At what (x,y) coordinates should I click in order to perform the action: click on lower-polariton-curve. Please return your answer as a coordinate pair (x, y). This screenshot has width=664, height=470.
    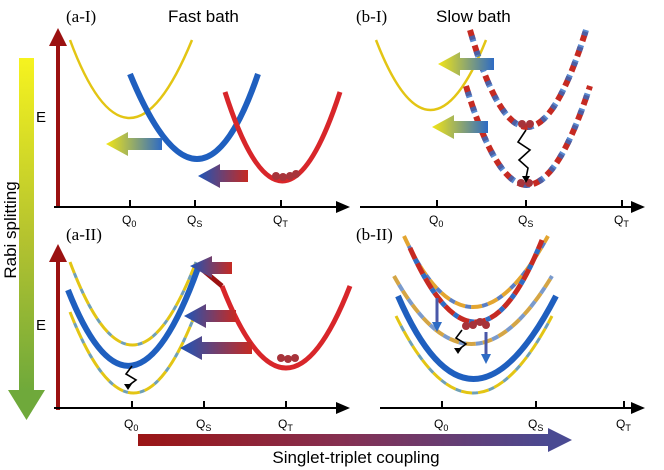
    Looking at the image, I should click on (133, 352).